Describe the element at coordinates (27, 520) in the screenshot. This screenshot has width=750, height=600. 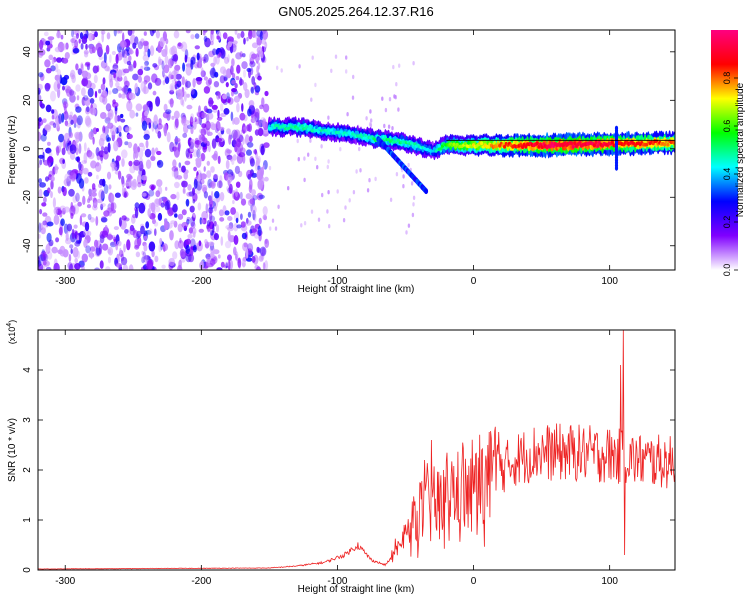
I see `snr-y-tick-label: 1` at that location.